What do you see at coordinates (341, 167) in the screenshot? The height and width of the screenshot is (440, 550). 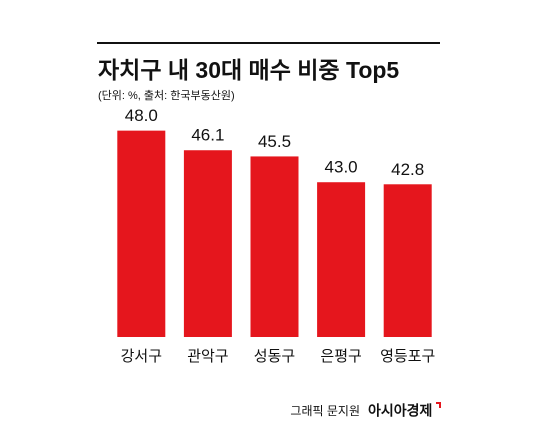 I see `value-label: 43.0` at bounding box center [341, 167].